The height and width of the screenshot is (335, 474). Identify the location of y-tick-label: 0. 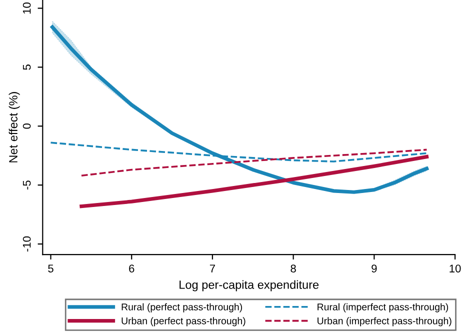
(26, 126).